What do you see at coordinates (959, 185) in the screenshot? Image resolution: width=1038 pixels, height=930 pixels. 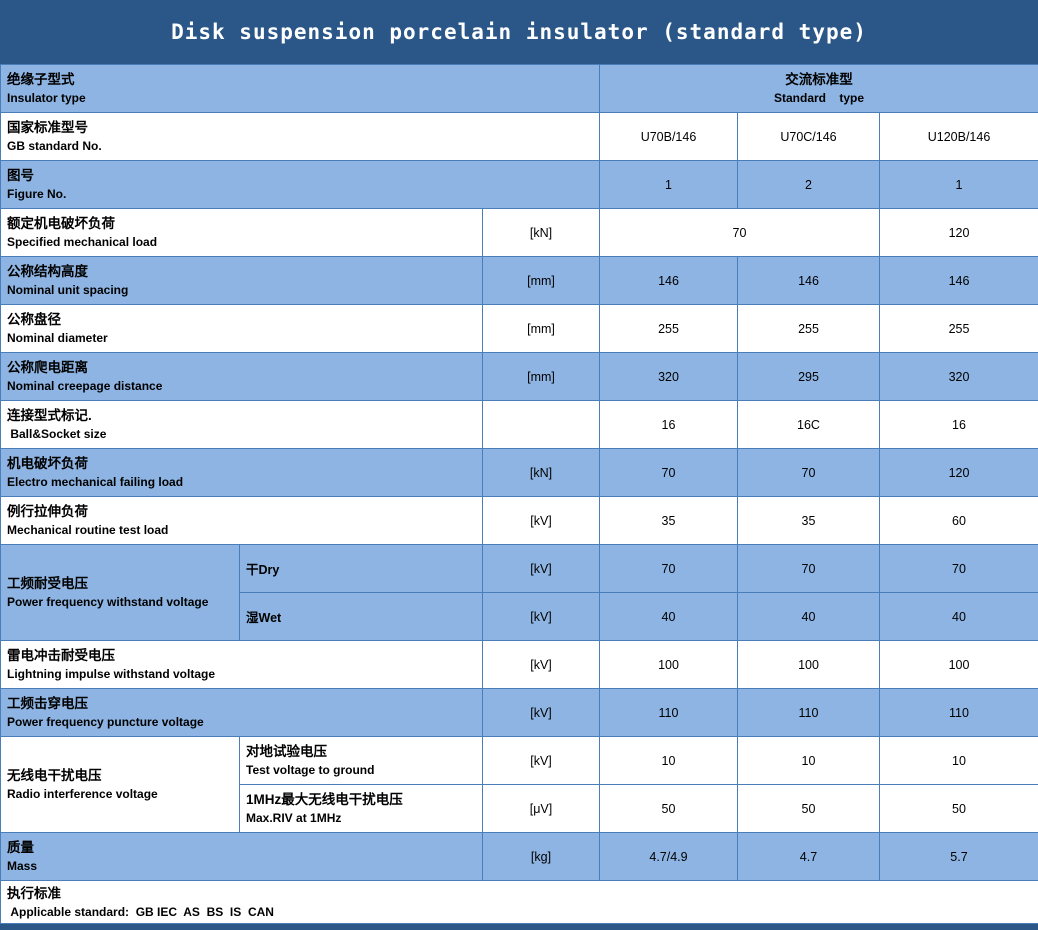 I see `figure-no-value: 1` at bounding box center [959, 185].